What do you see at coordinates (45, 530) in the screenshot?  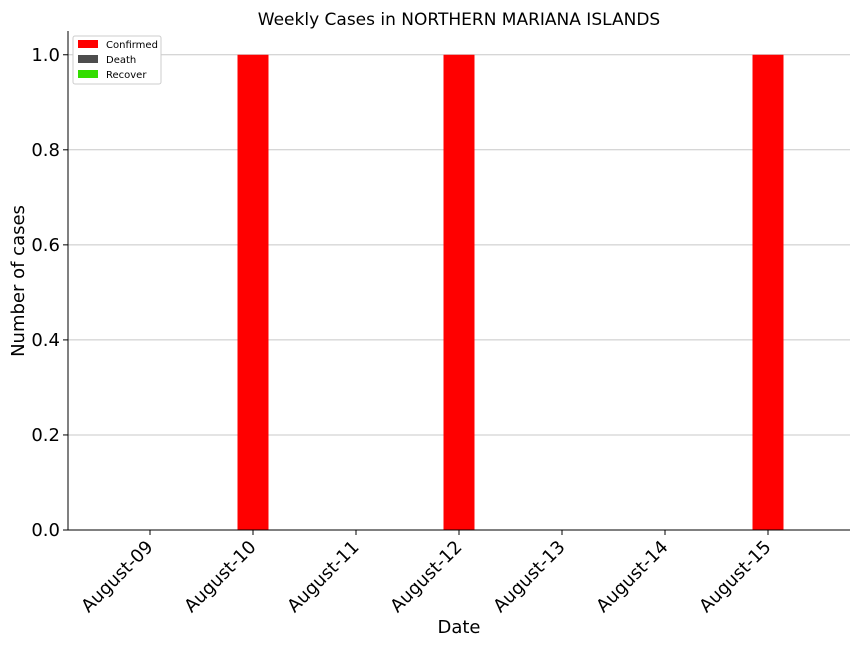 I see `y-tick-label: 0.0` at bounding box center [45, 530].